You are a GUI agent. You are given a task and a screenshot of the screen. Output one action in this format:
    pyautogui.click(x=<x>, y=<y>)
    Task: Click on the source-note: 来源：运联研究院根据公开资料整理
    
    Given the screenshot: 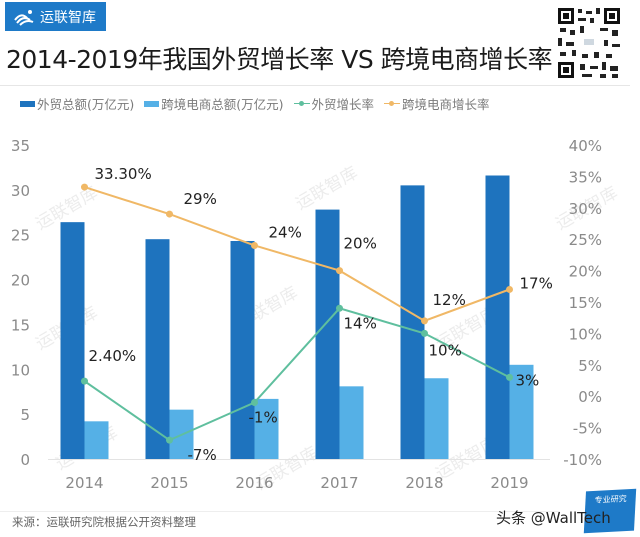 What is the action you would take?
    pyautogui.click(x=104, y=522)
    